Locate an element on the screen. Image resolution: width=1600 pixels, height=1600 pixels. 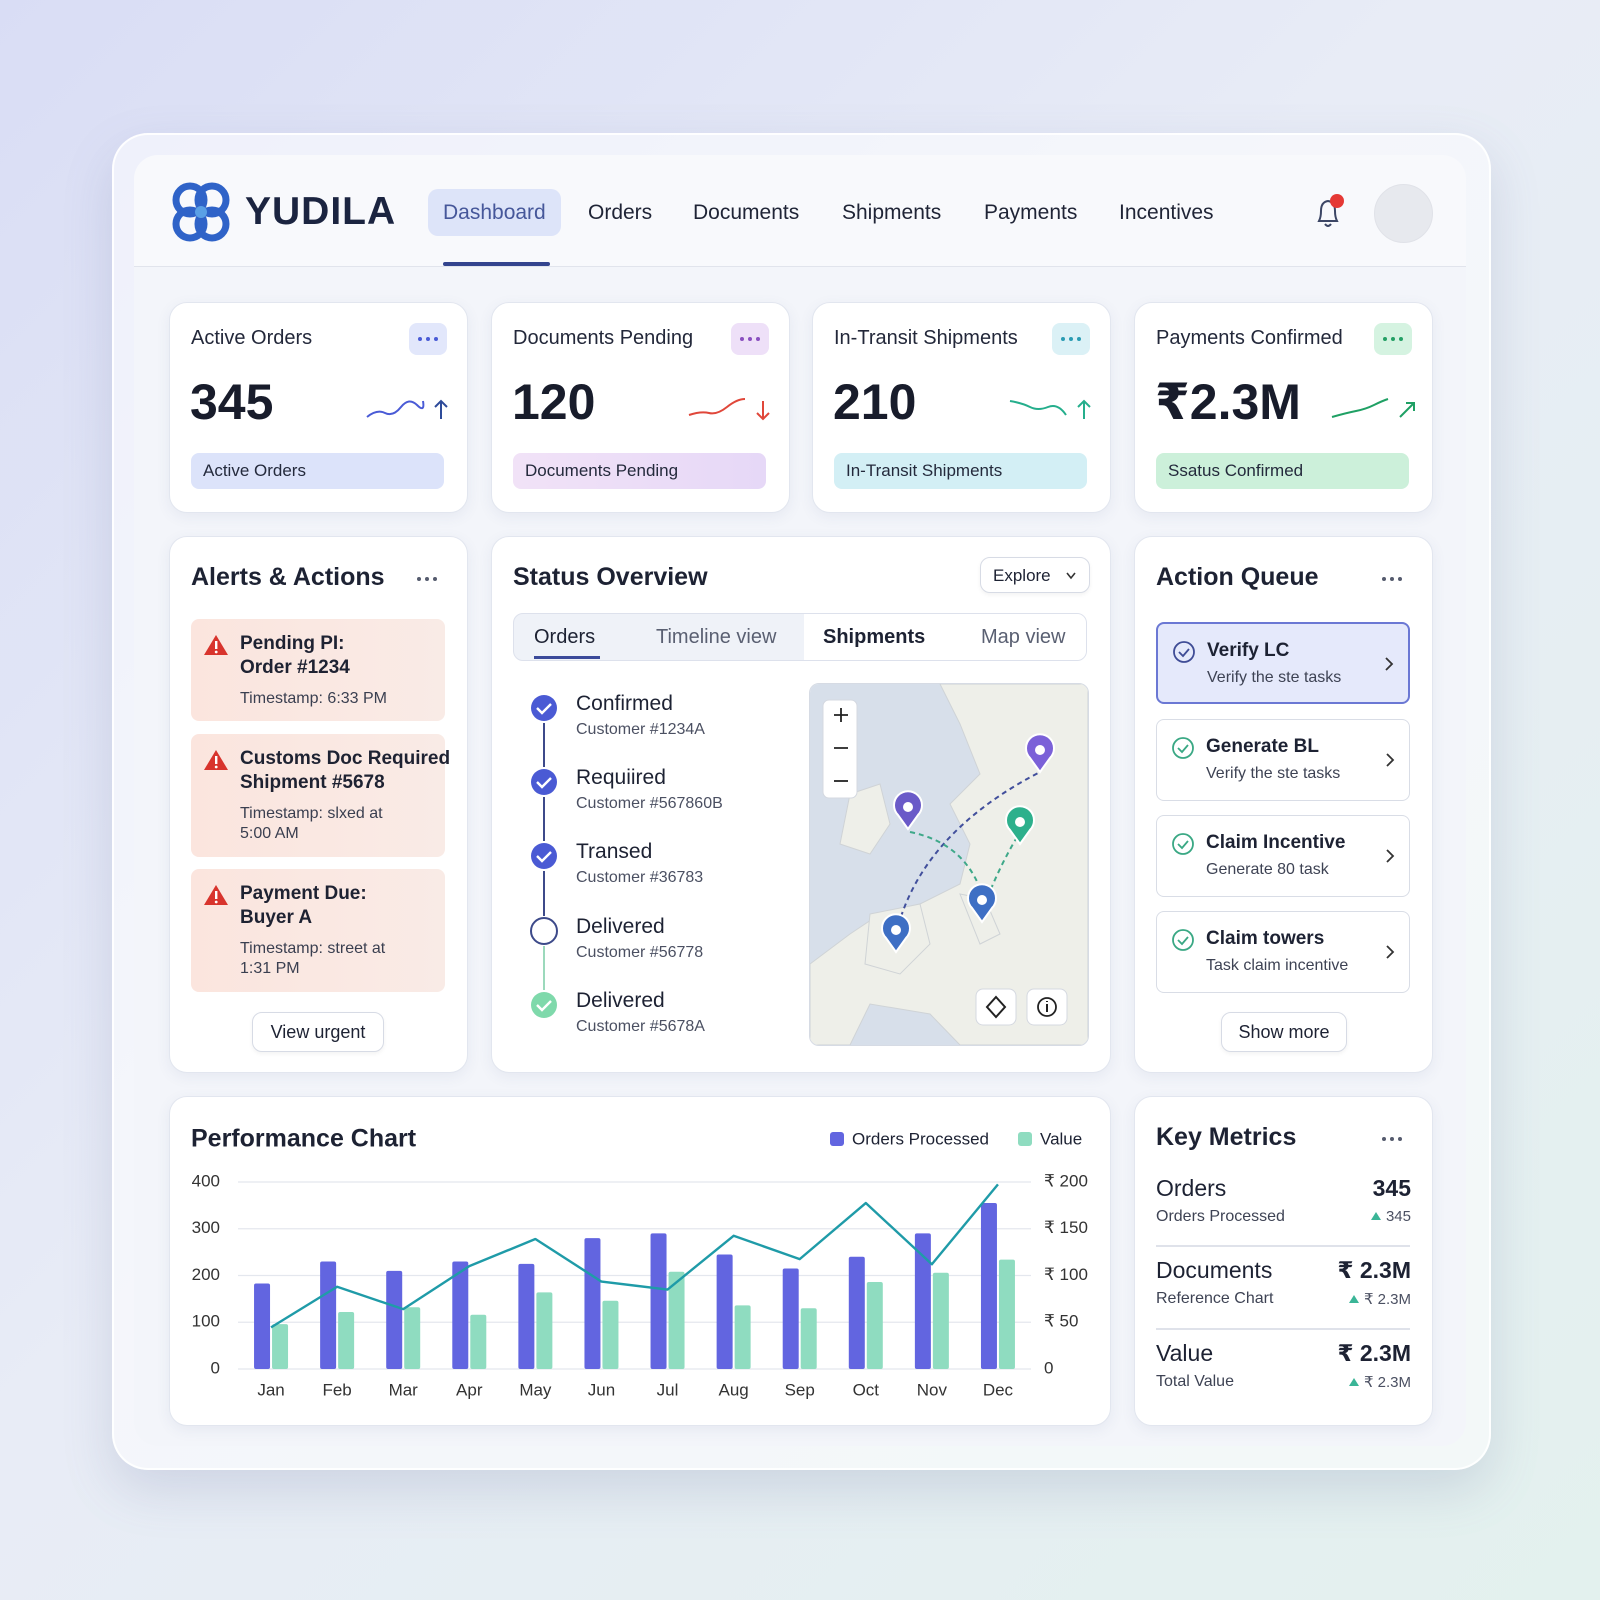
metric-value: 345 is located at coordinates (1391, 1188).